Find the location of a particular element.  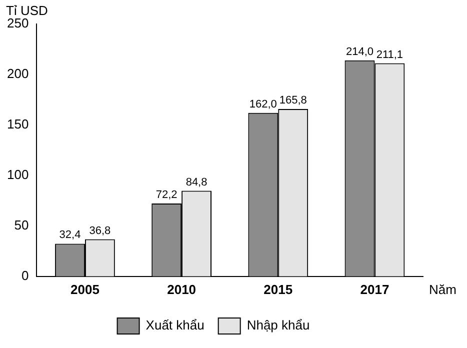

data-label: 162,0 is located at coordinates (263, 104).